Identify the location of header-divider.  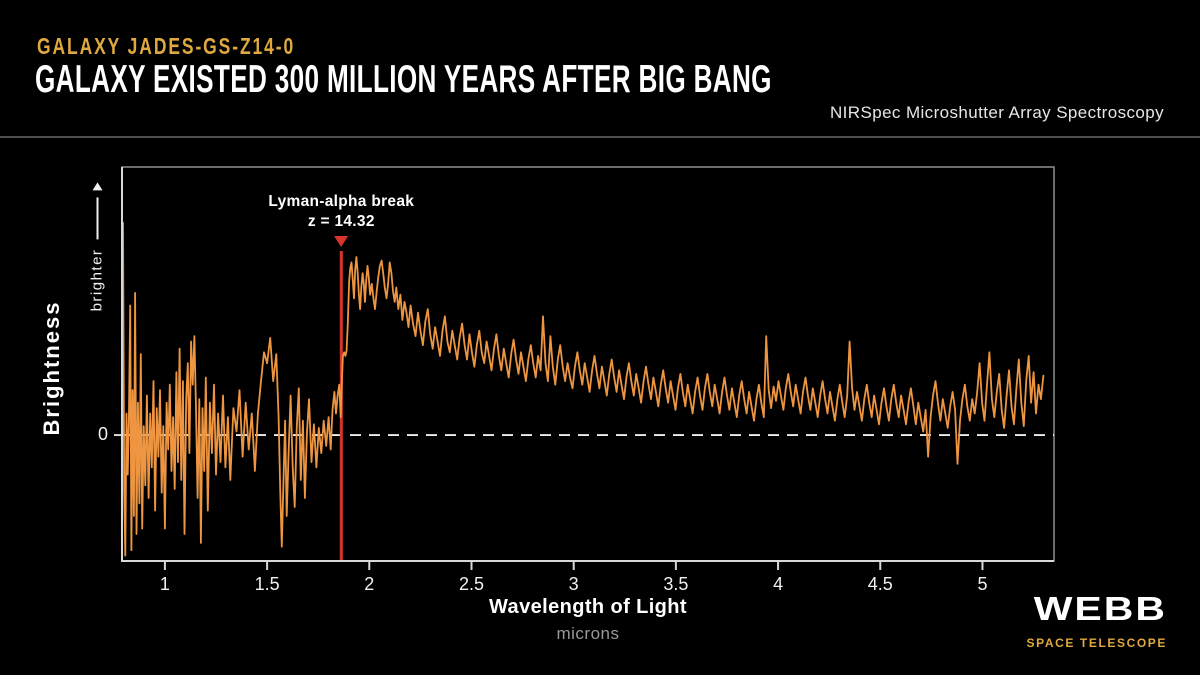
(600, 137).